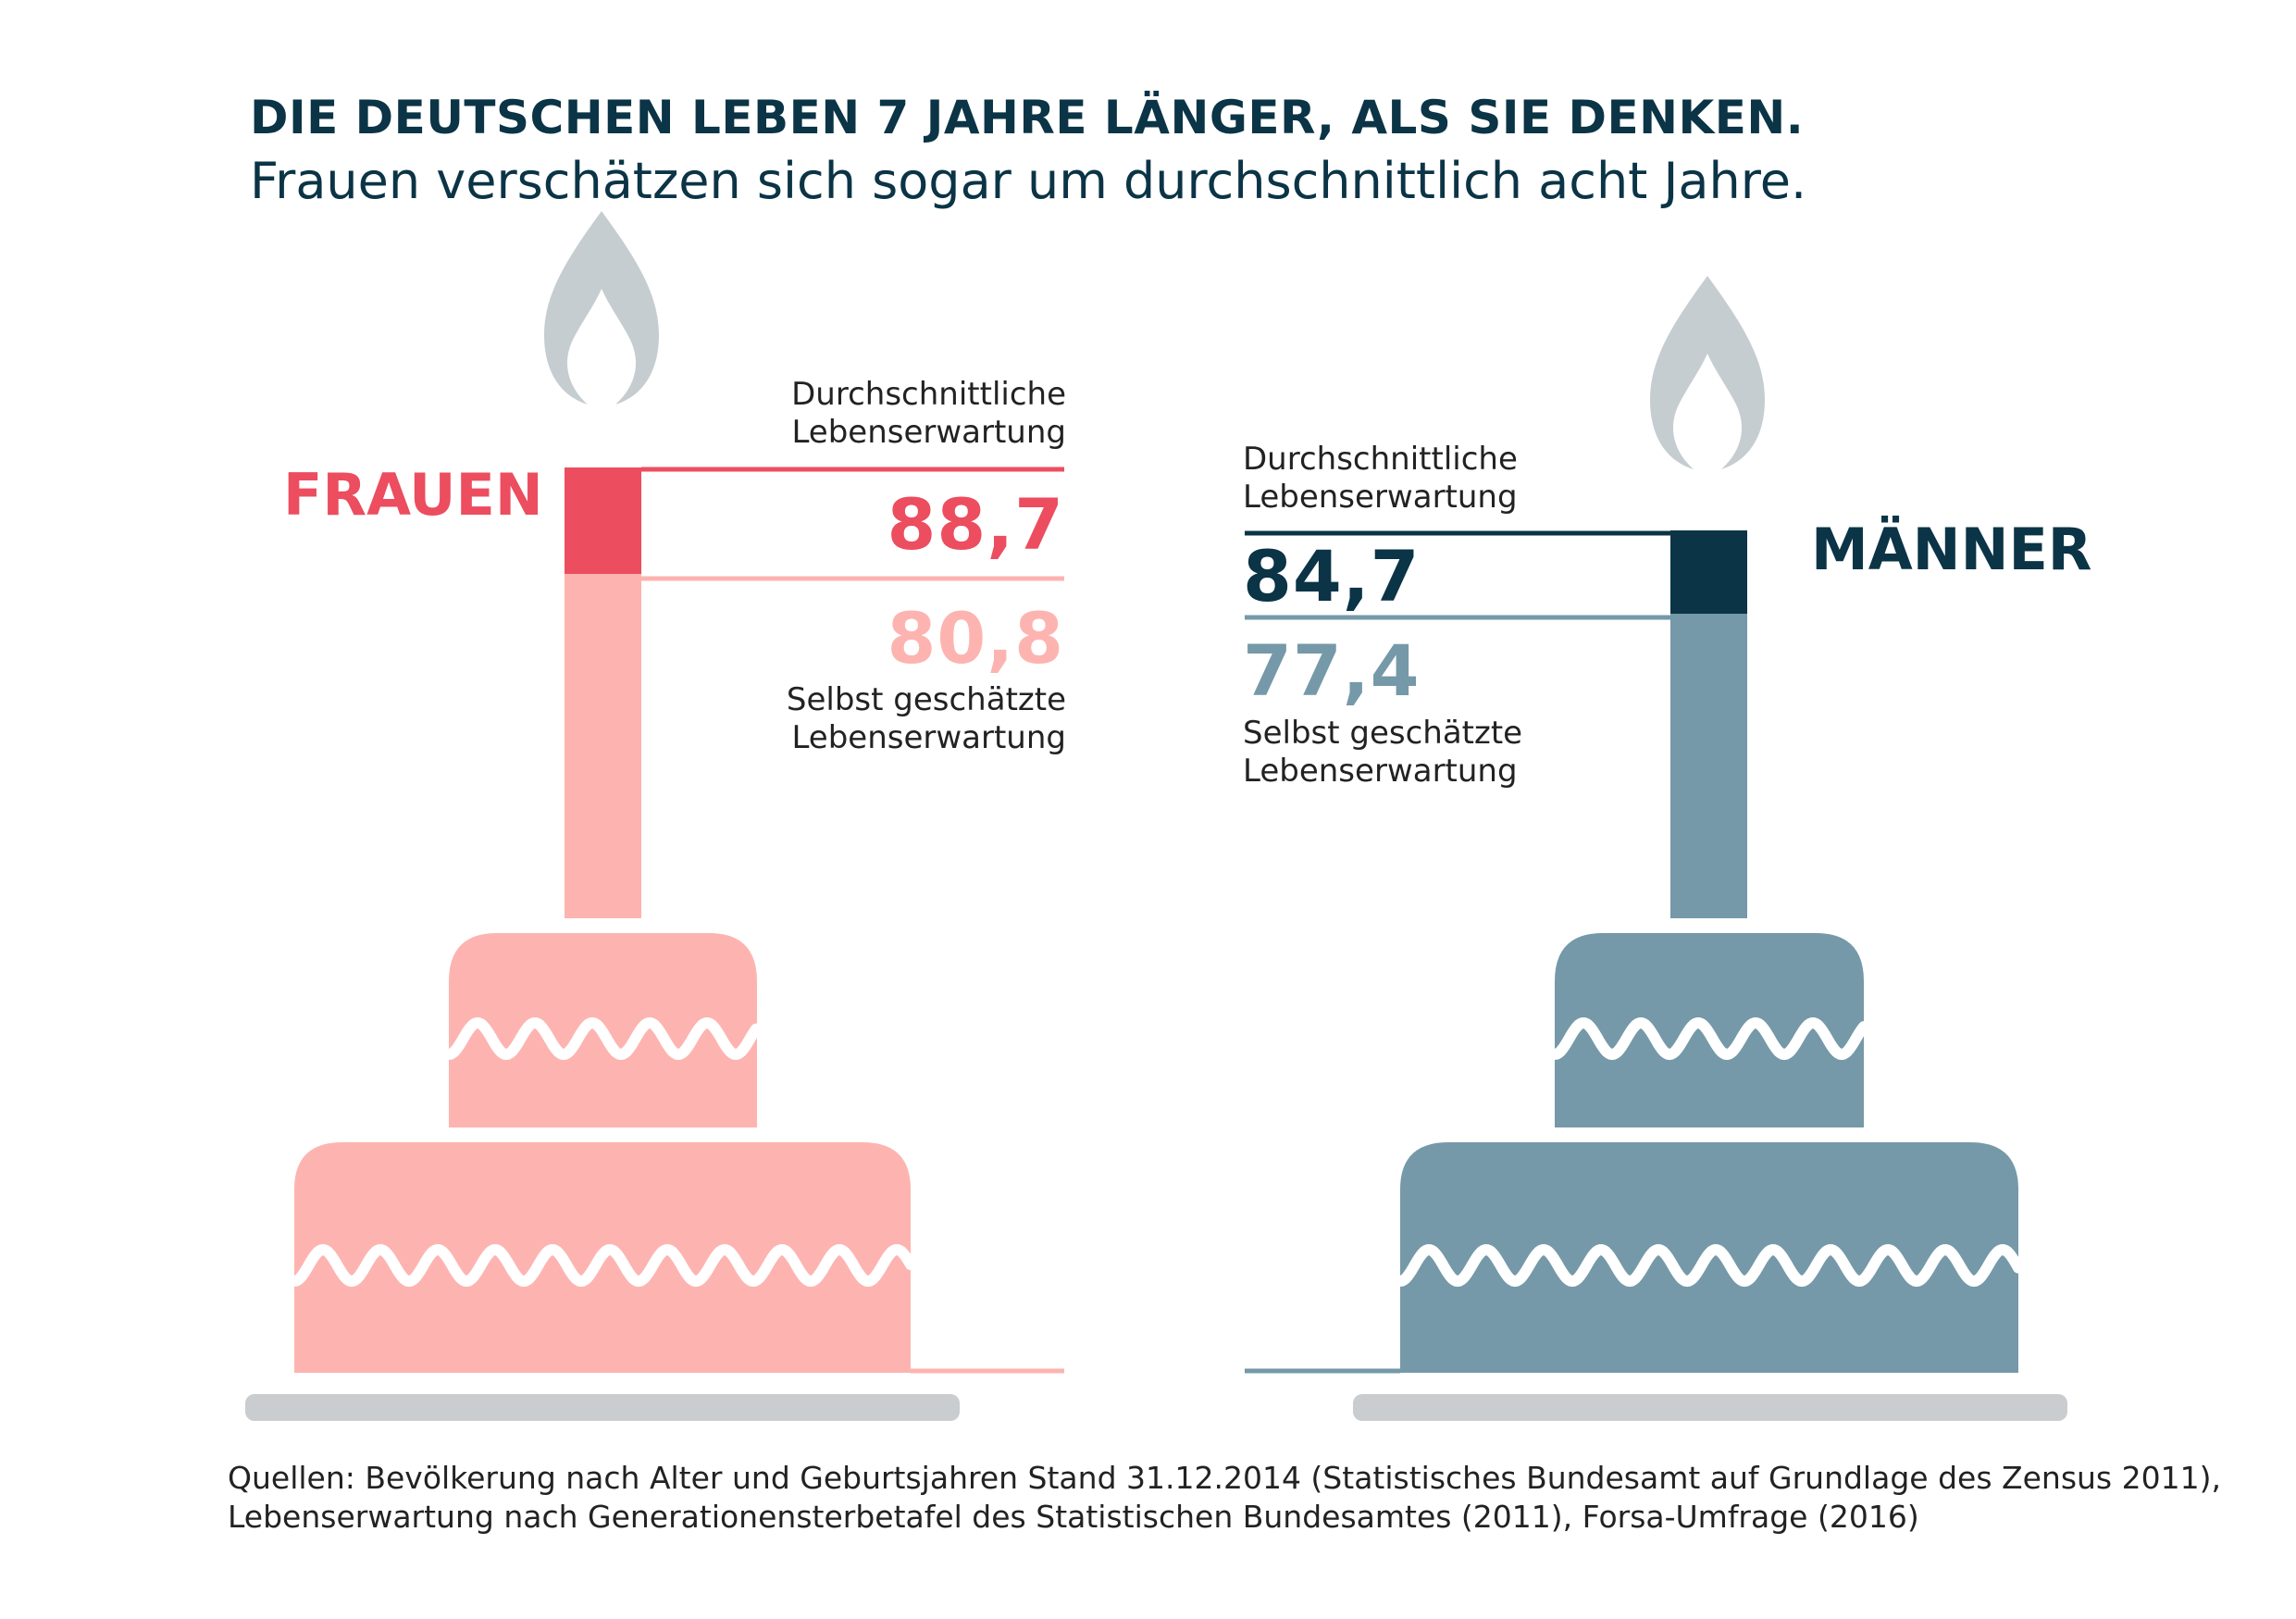 This screenshot has height=1619, width=2296. What do you see at coordinates (1952, 549) in the screenshot?
I see `maenner-label: MÄNNER` at bounding box center [1952, 549].